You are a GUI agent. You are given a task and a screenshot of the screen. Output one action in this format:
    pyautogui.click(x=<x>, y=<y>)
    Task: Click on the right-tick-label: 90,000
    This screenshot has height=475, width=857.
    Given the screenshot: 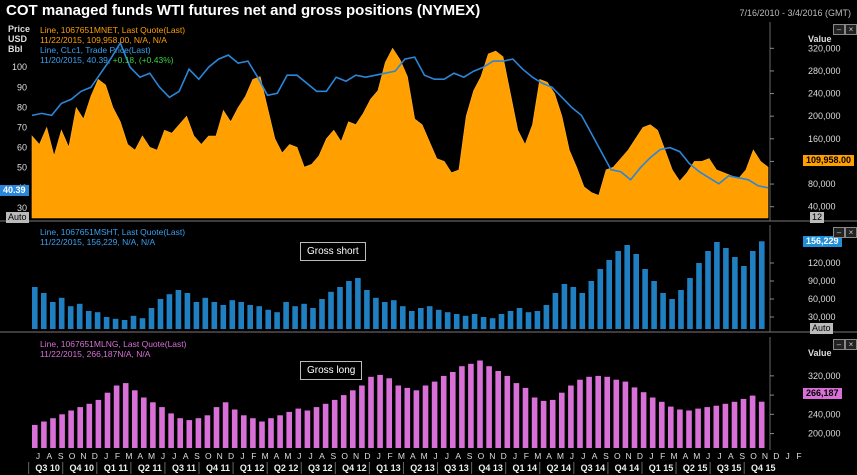 What is the action you would take?
    pyautogui.click(x=822, y=281)
    